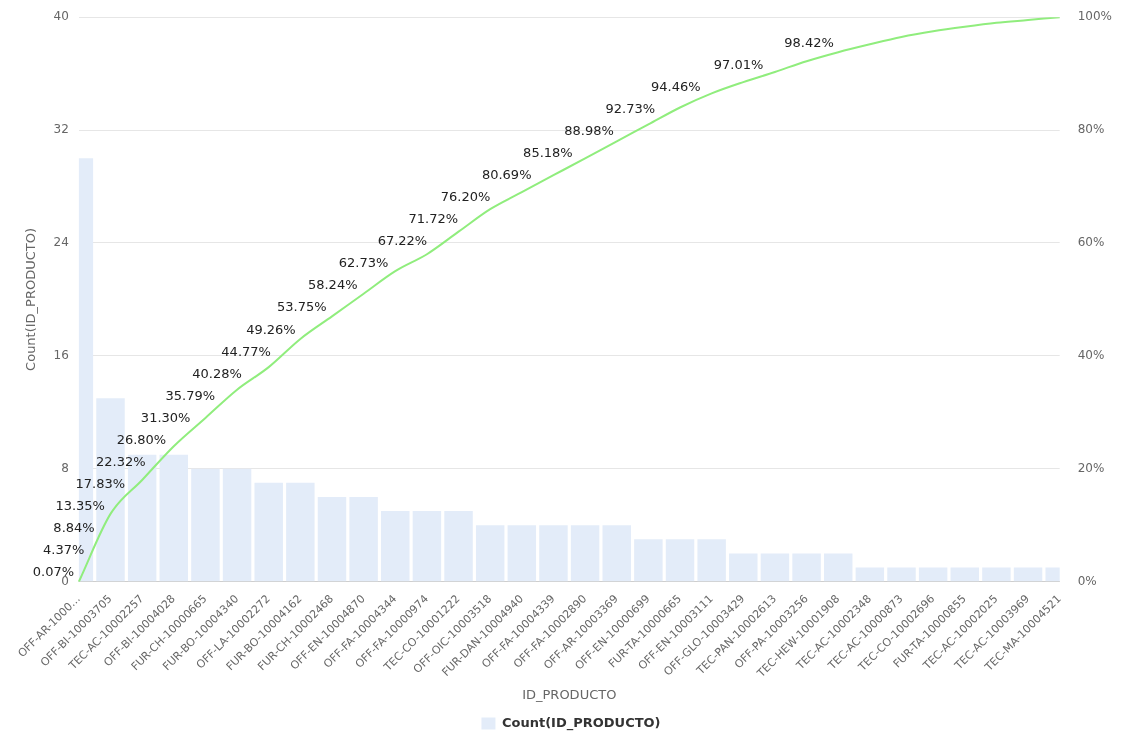 This screenshot has width=1132, height=744. What do you see at coordinates (630, 109) in the screenshot?
I see `annotation: 92.73%` at bounding box center [630, 109].